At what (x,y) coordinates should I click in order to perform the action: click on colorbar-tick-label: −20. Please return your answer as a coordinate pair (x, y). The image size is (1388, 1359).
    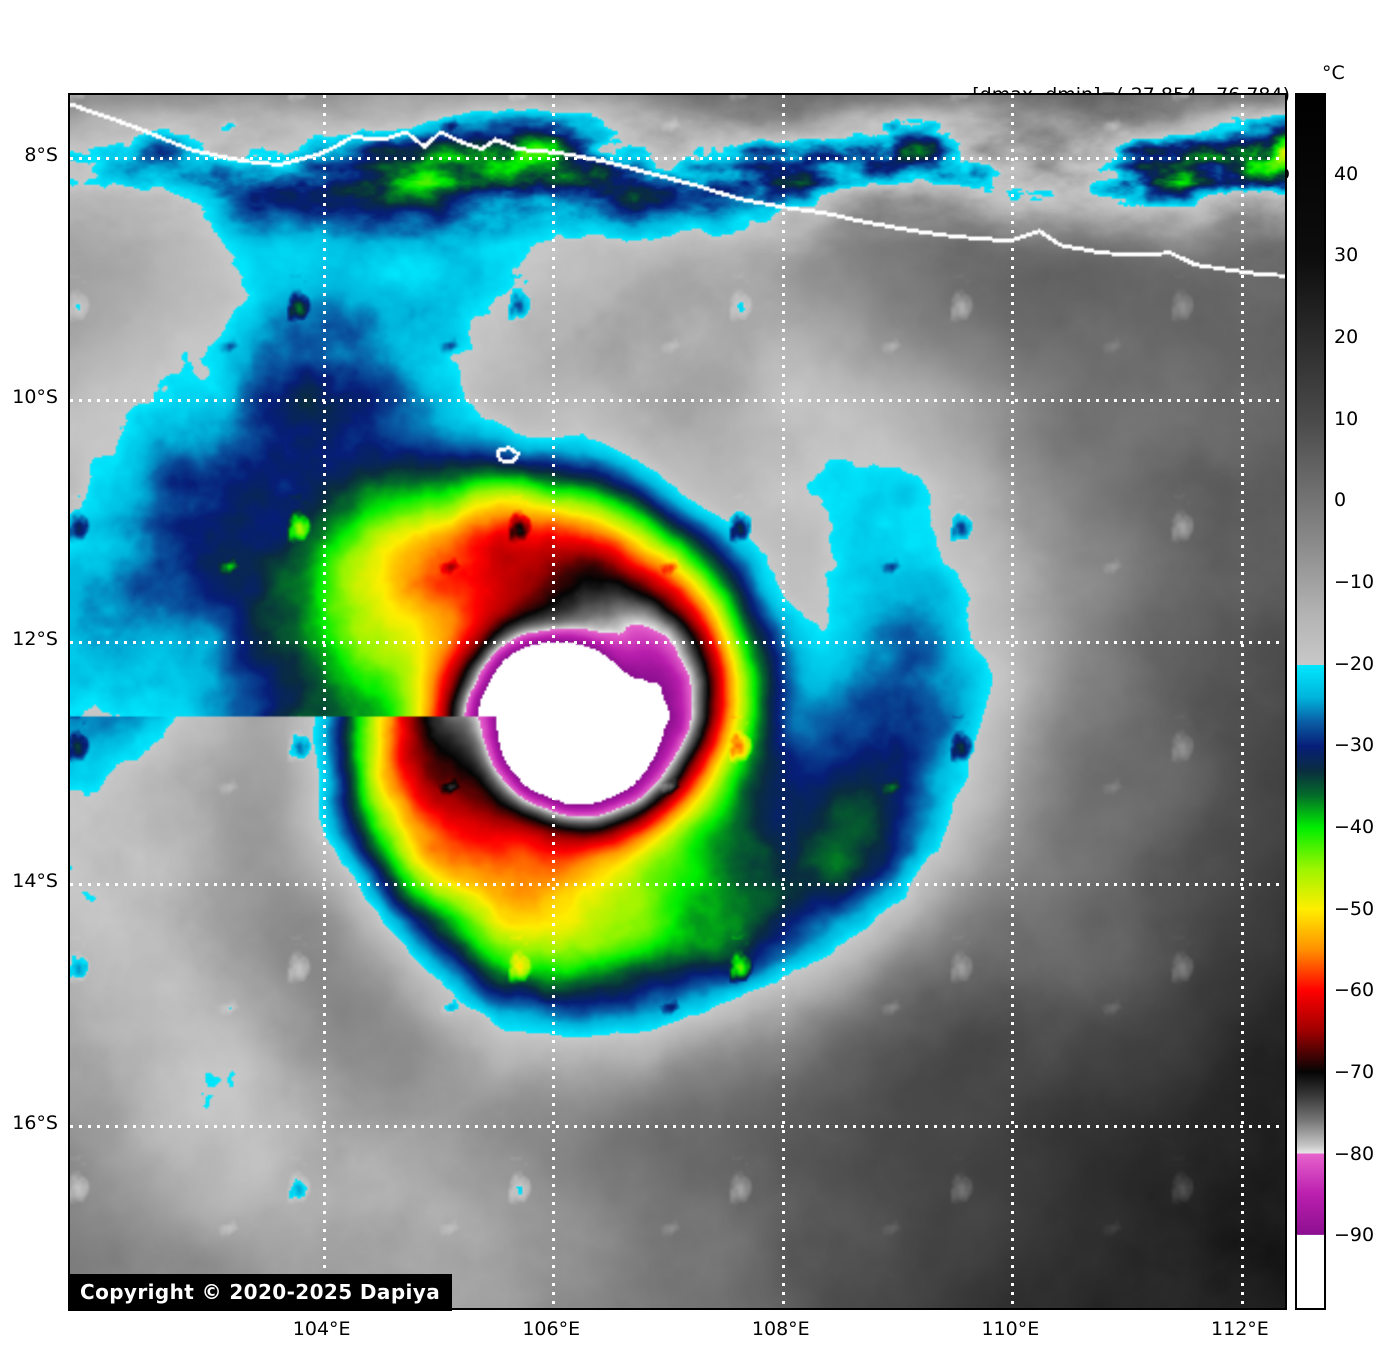
    Looking at the image, I should click on (1354, 663).